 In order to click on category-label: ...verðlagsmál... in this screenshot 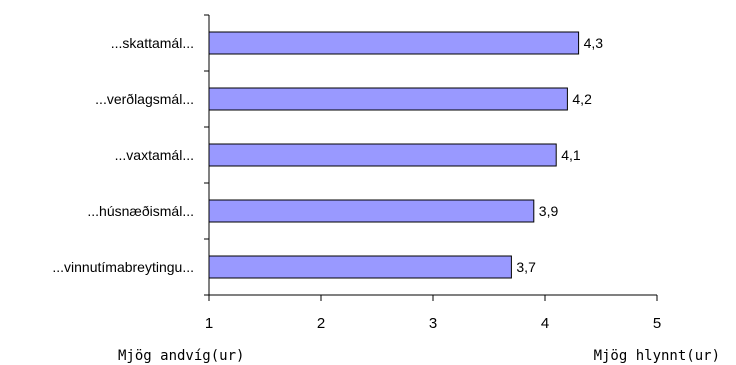, I will do `click(144, 99)`.